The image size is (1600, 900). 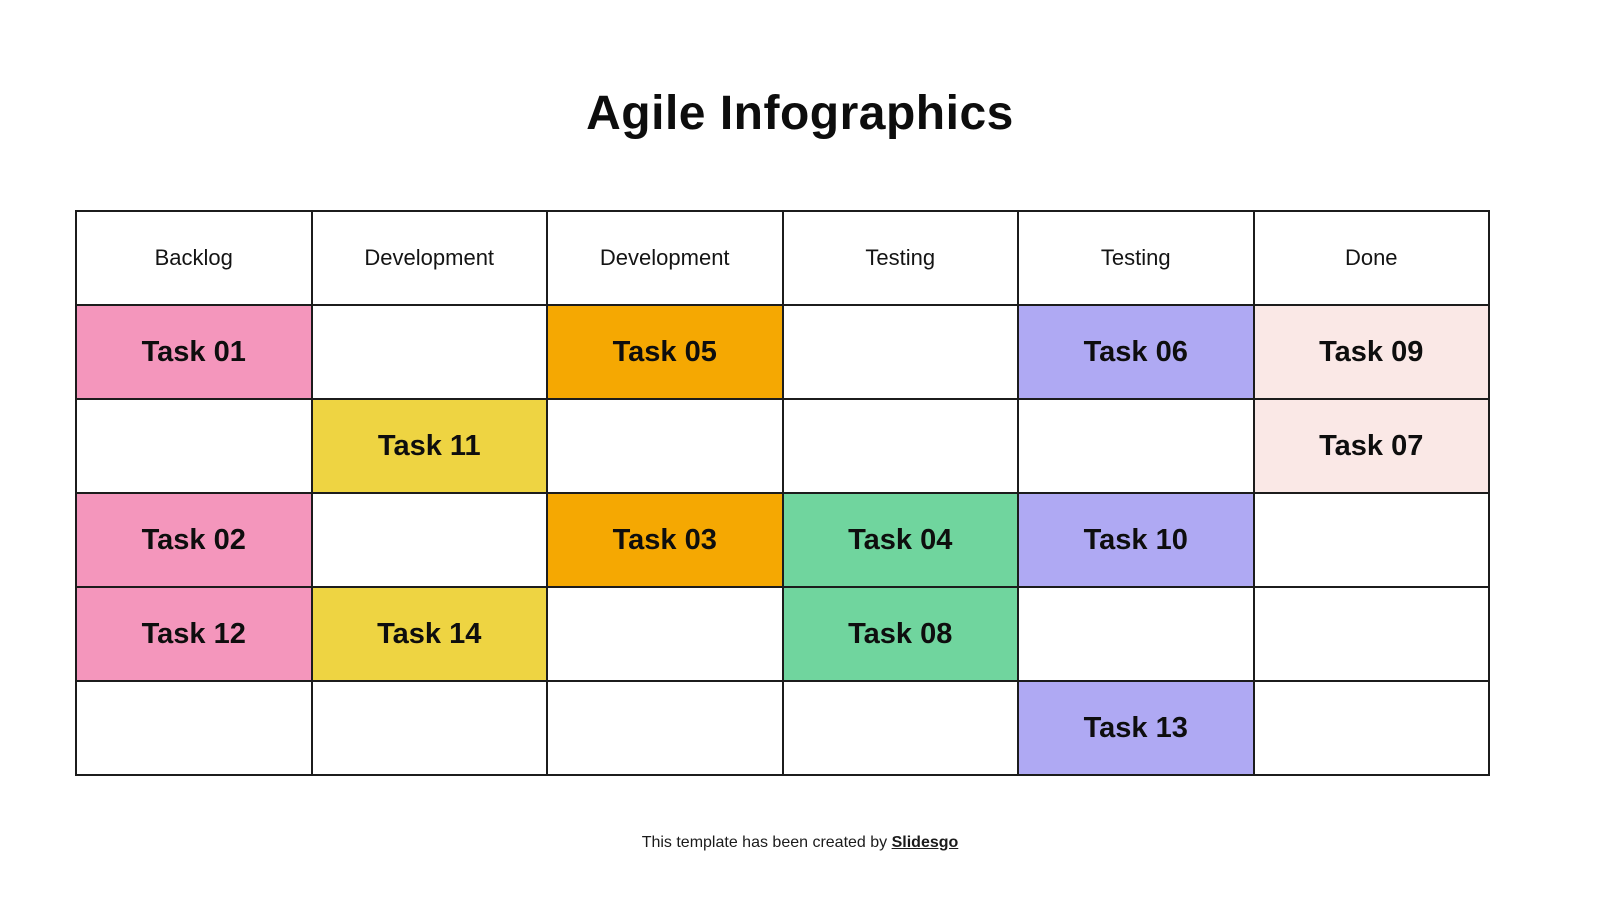 I want to click on column-header-2-development: Development, so click(x=429, y=258).